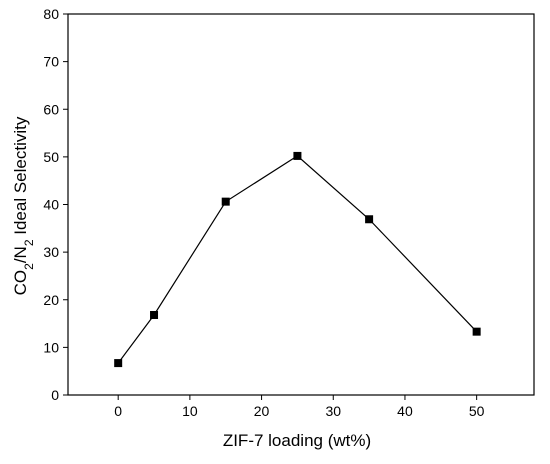  Describe the element at coordinates (51, 205) in the screenshot. I see `y-tick-label: 40` at that location.